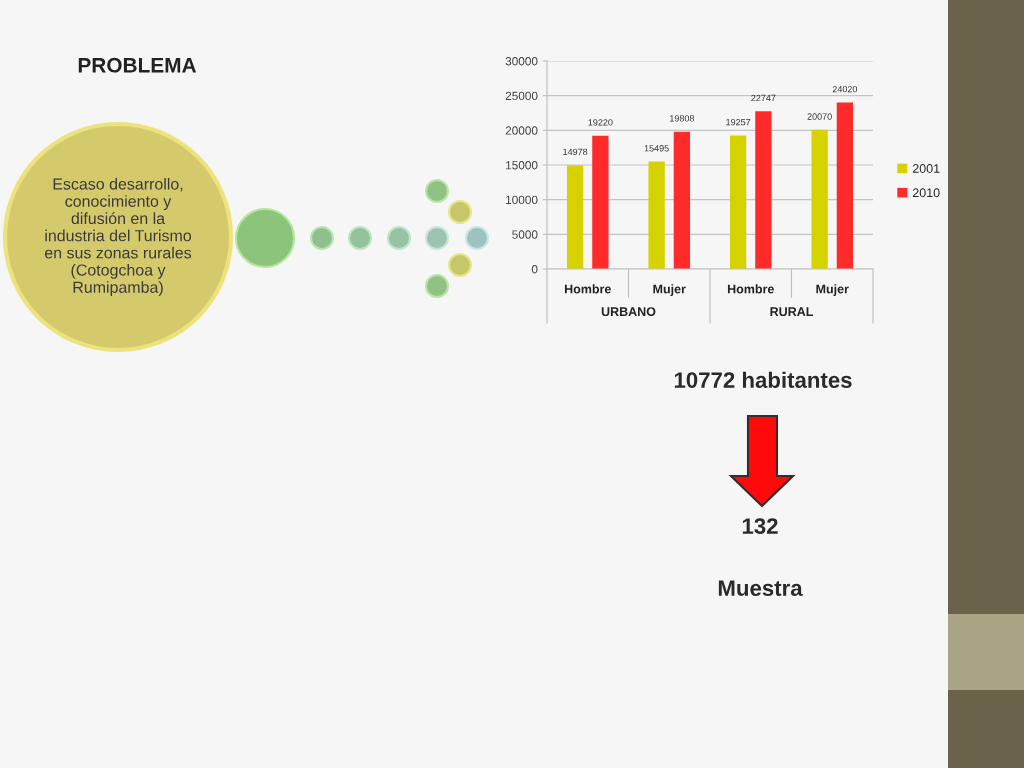 The height and width of the screenshot is (768, 1024). What do you see at coordinates (522, 200) in the screenshot?
I see `y-tick-label: 10000` at bounding box center [522, 200].